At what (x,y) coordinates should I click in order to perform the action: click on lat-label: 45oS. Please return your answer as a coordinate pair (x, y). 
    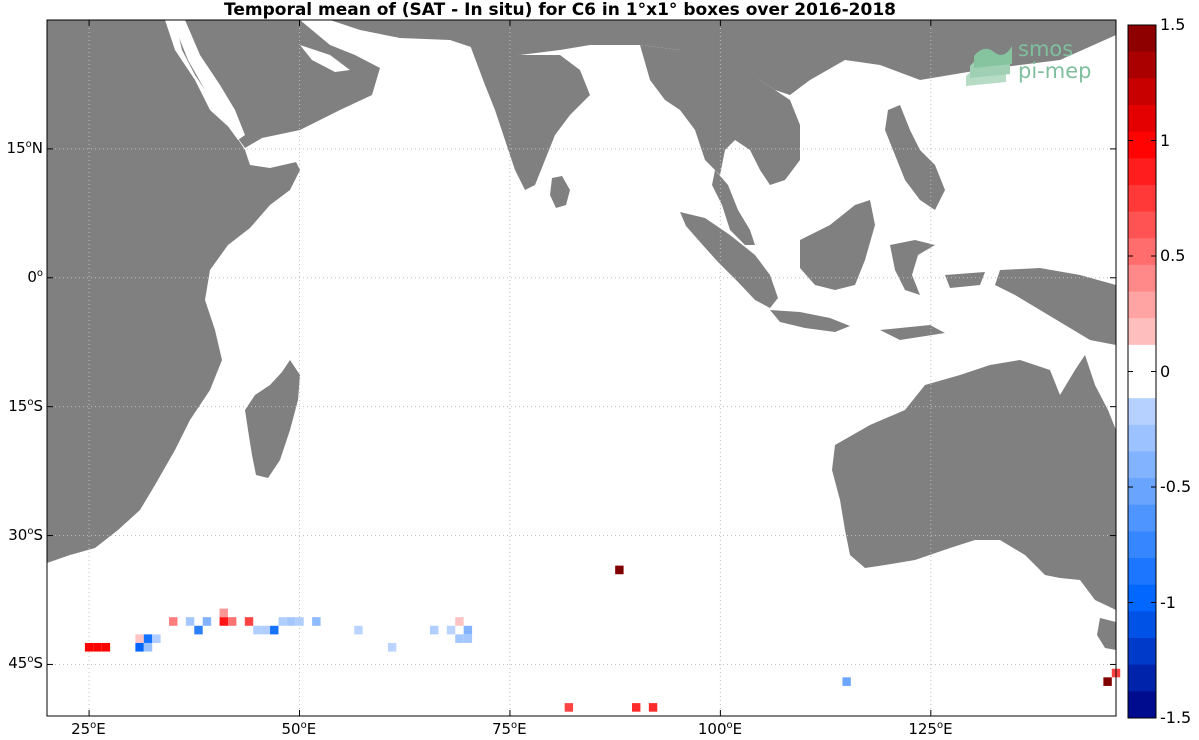
    Looking at the image, I should click on (25, 663).